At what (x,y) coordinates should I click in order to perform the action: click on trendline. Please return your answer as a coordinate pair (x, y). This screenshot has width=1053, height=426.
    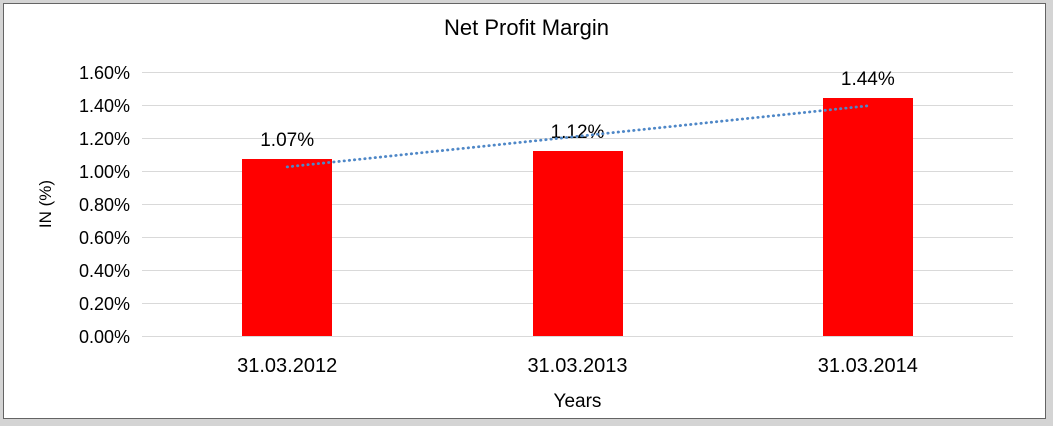
    Looking at the image, I should click on (577, 136).